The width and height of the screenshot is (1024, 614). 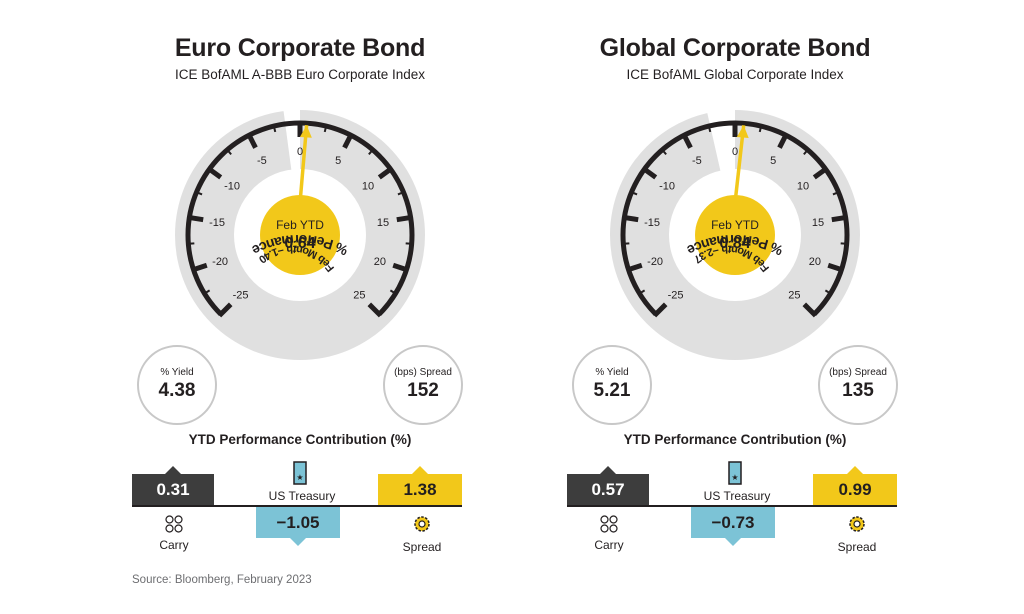 I want to click on coins-icon, so click(x=609, y=524).